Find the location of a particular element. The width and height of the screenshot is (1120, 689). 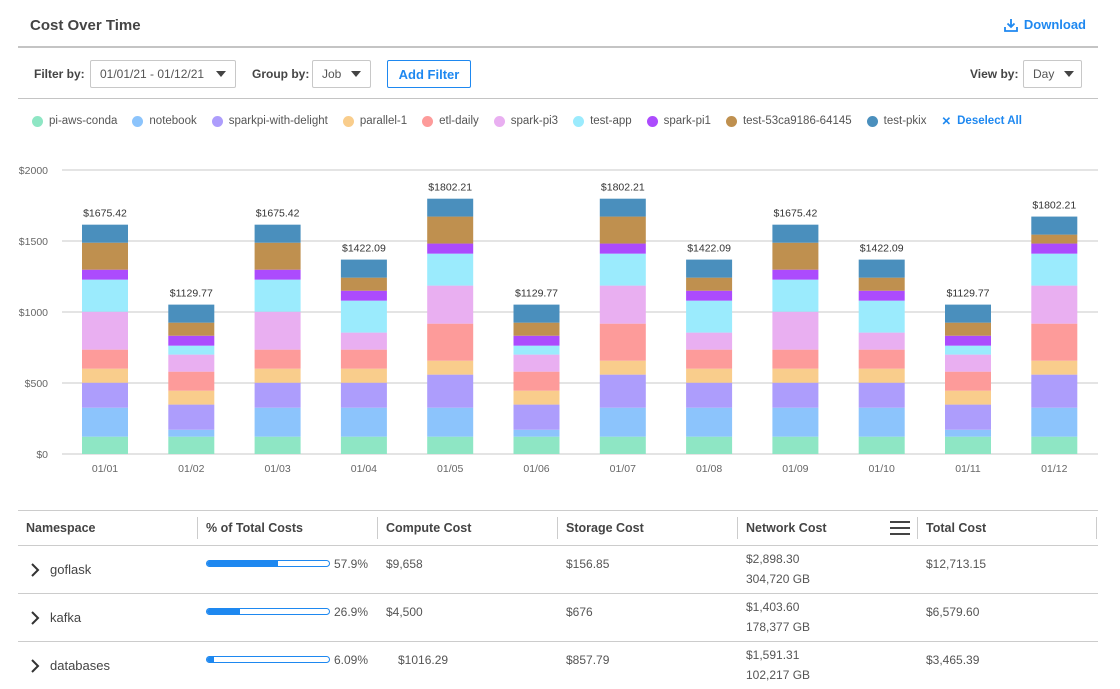

x-tick-label: 01/06 is located at coordinates (536, 469).